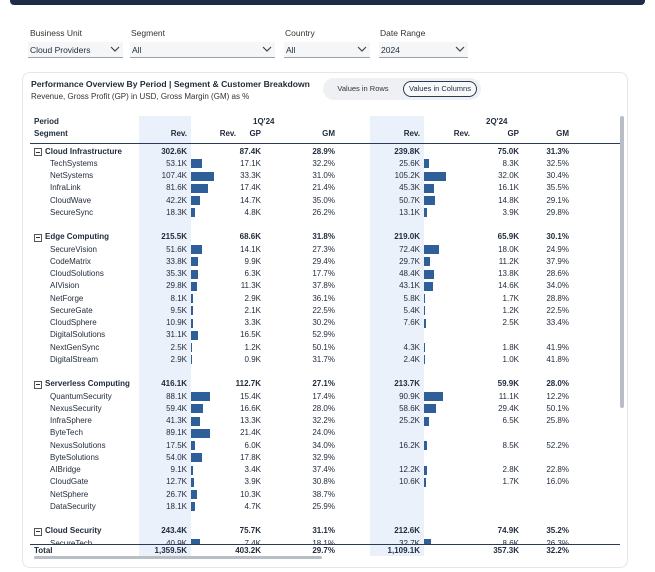 The image size is (655, 572). I want to click on row-name: NextGenSync, so click(75, 347).